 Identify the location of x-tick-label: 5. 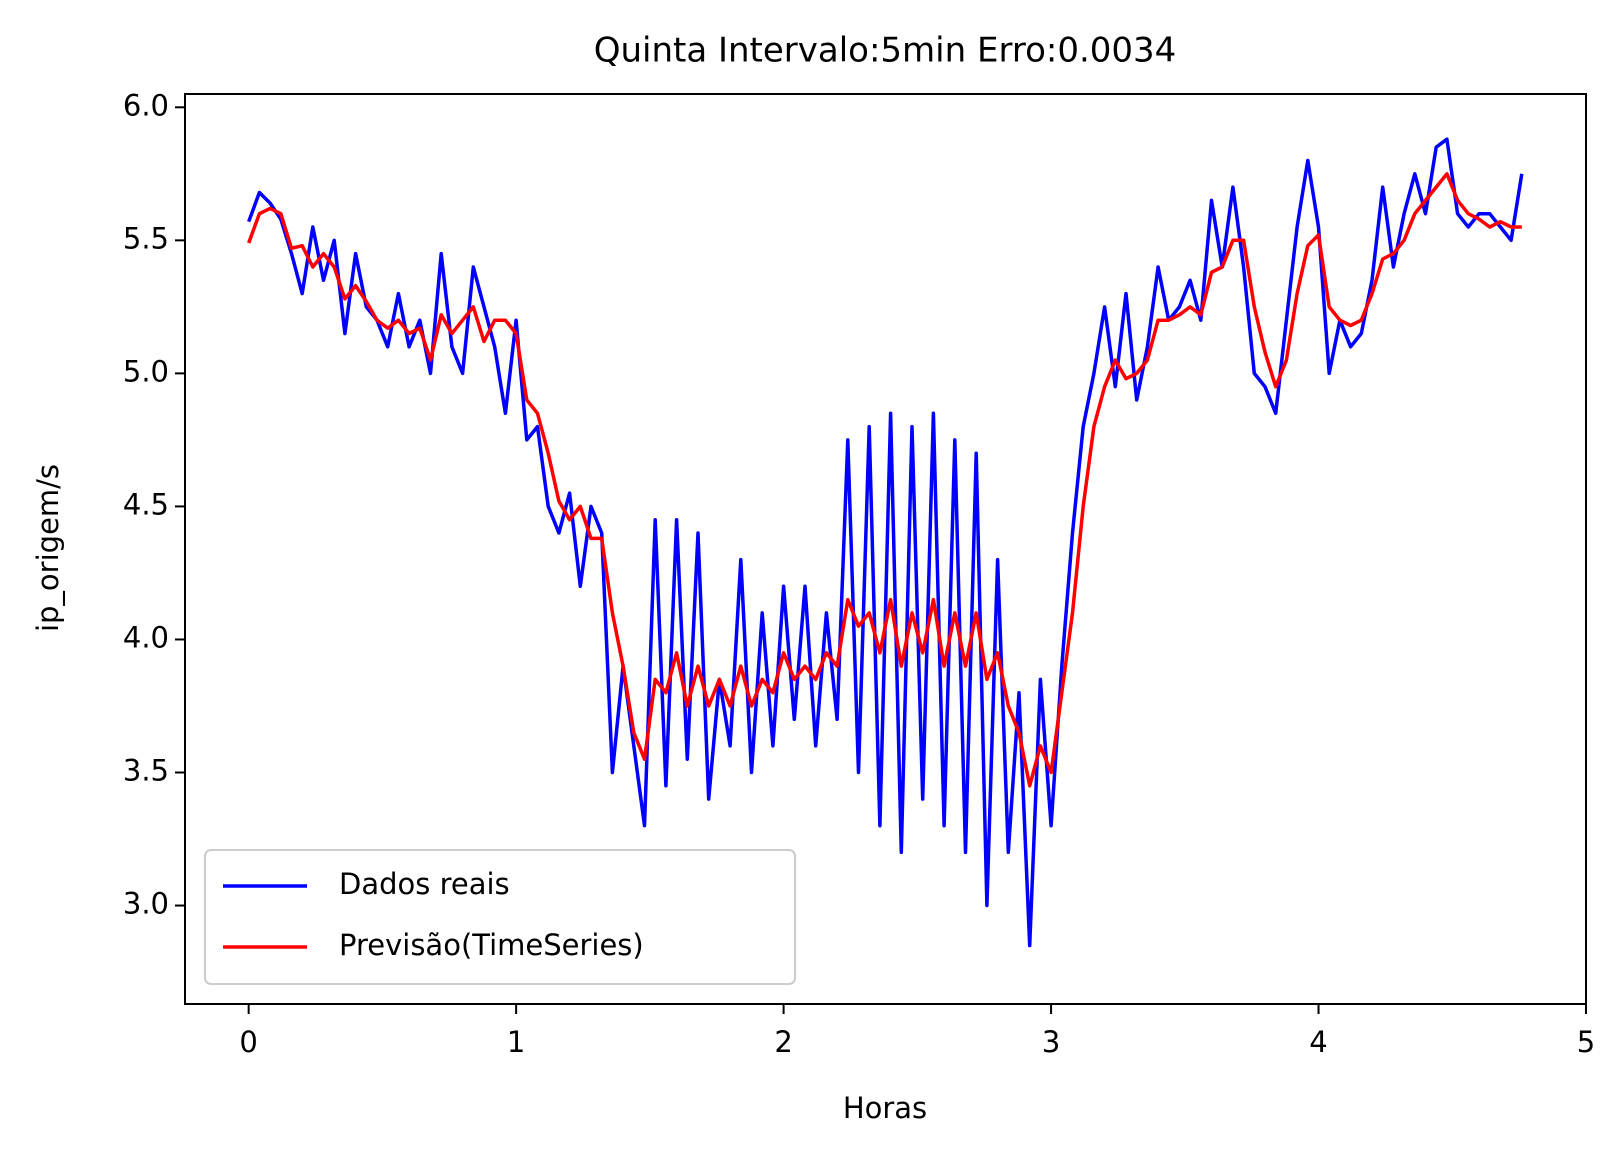
(1586, 1042).